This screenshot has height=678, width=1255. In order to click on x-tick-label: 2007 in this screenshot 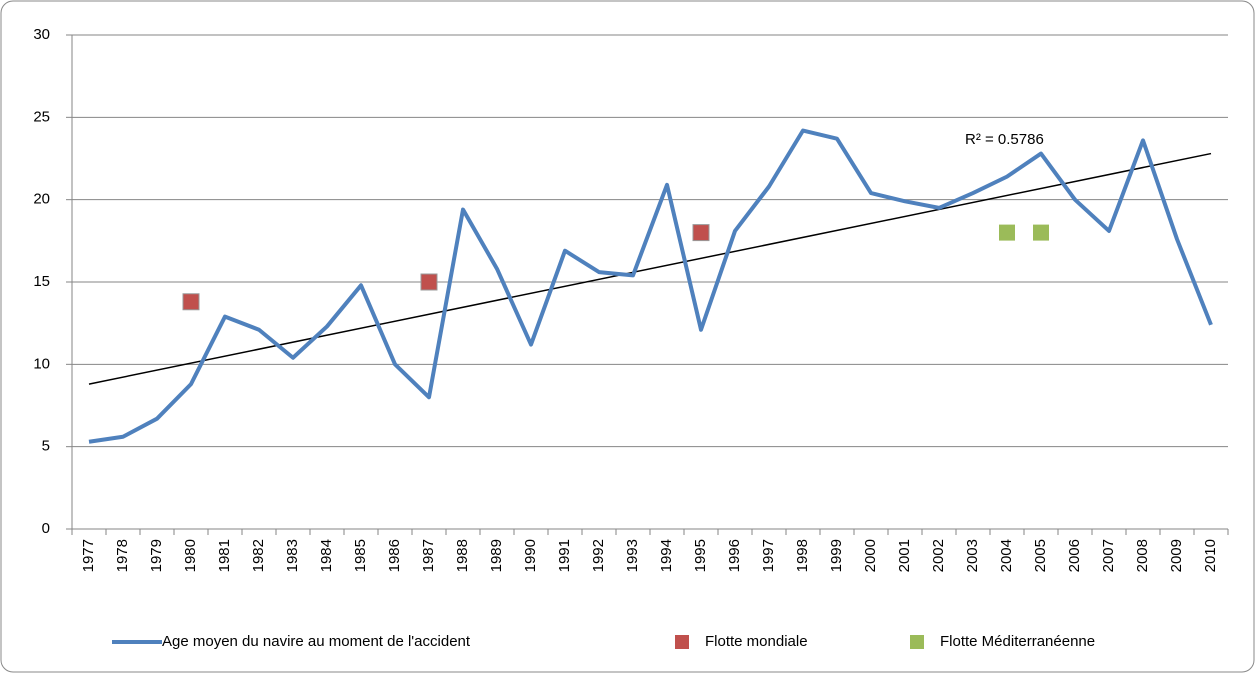, I will do `click(1108, 555)`.